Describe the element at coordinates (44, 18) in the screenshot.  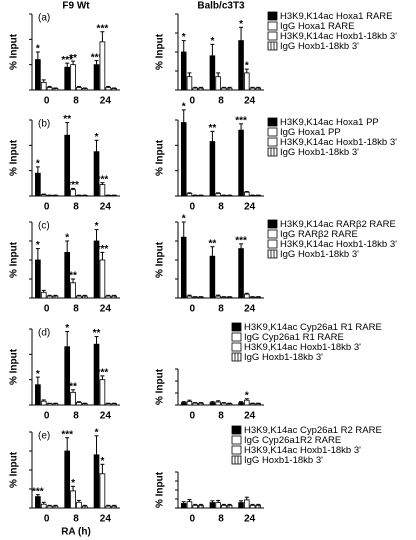
I see `panel-label: (a)` at that location.